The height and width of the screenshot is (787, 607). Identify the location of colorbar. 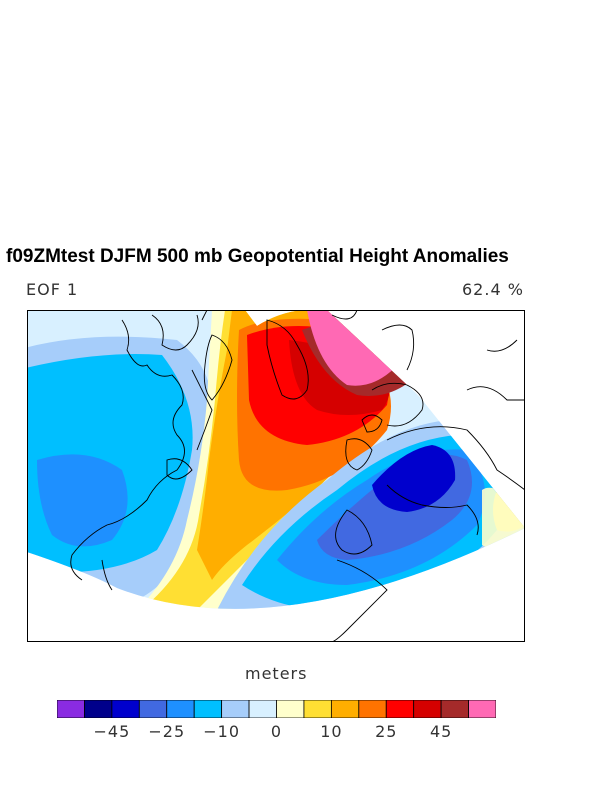
(276, 709).